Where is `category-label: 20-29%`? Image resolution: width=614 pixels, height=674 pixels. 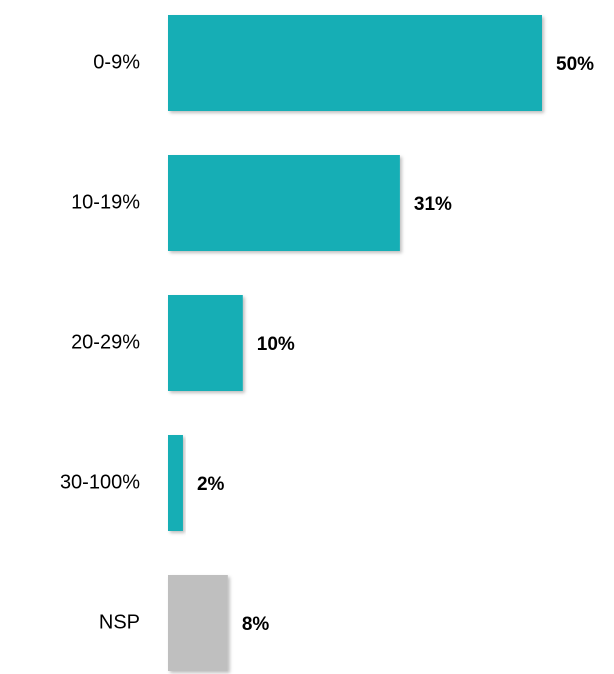 category-label: 20-29% is located at coordinates (105, 342).